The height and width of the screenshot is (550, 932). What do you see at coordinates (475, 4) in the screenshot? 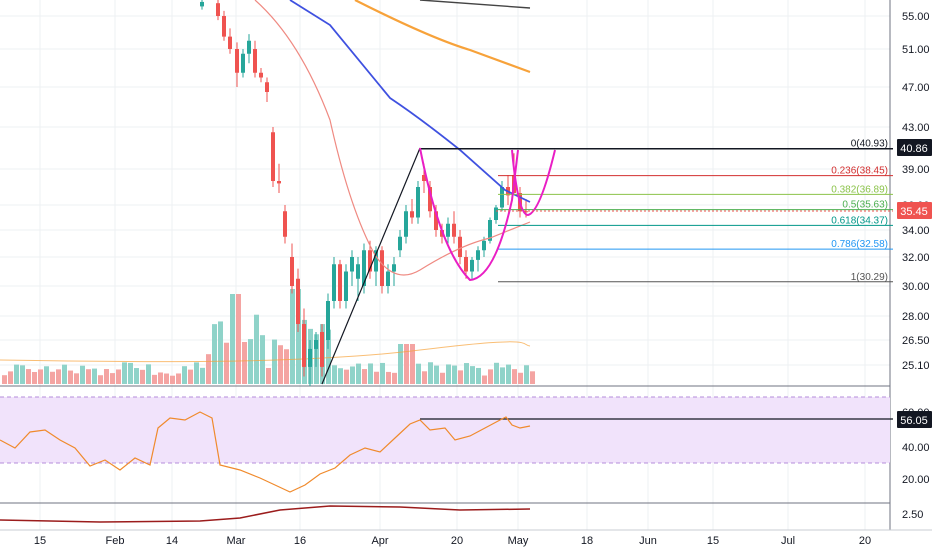
I see `ma-black-line` at bounding box center [475, 4].